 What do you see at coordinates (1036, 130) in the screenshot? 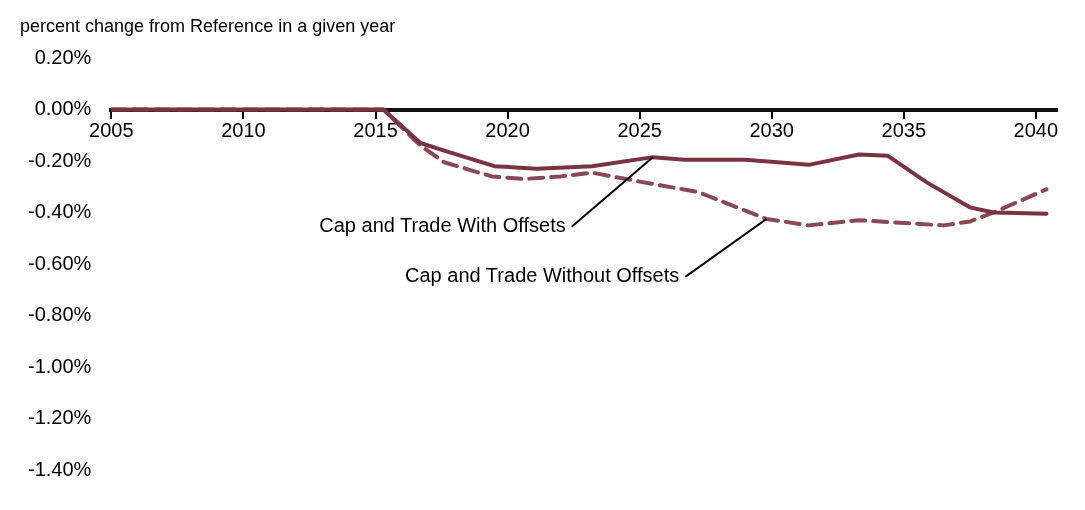
I see `x-tick-label: 2040` at bounding box center [1036, 130].